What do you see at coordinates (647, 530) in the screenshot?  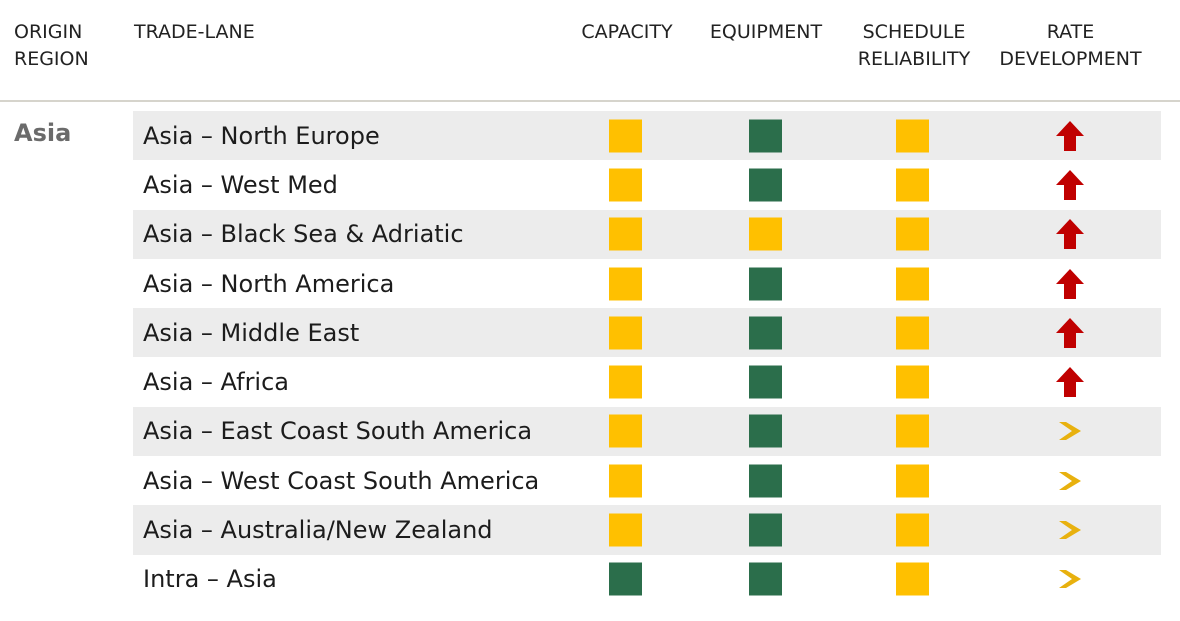 I see `table-row: Asia – Australia/New Zealand` at bounding box center [647, 530].